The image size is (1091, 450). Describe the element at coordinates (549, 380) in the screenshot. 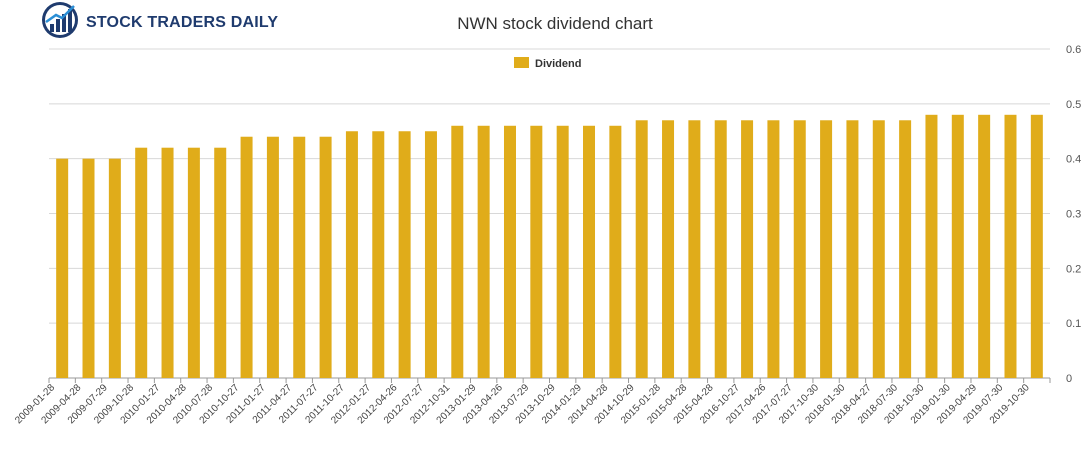

I see `x-axis` at that location.